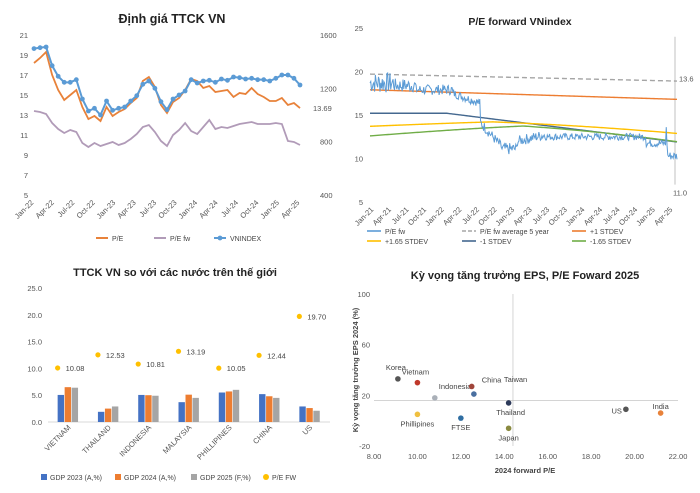 The height and width of the screenshot is (493, 700). Describe the element at coordinates (167, 81) in the screenshot. I see `series-line-vnindex` at that location.